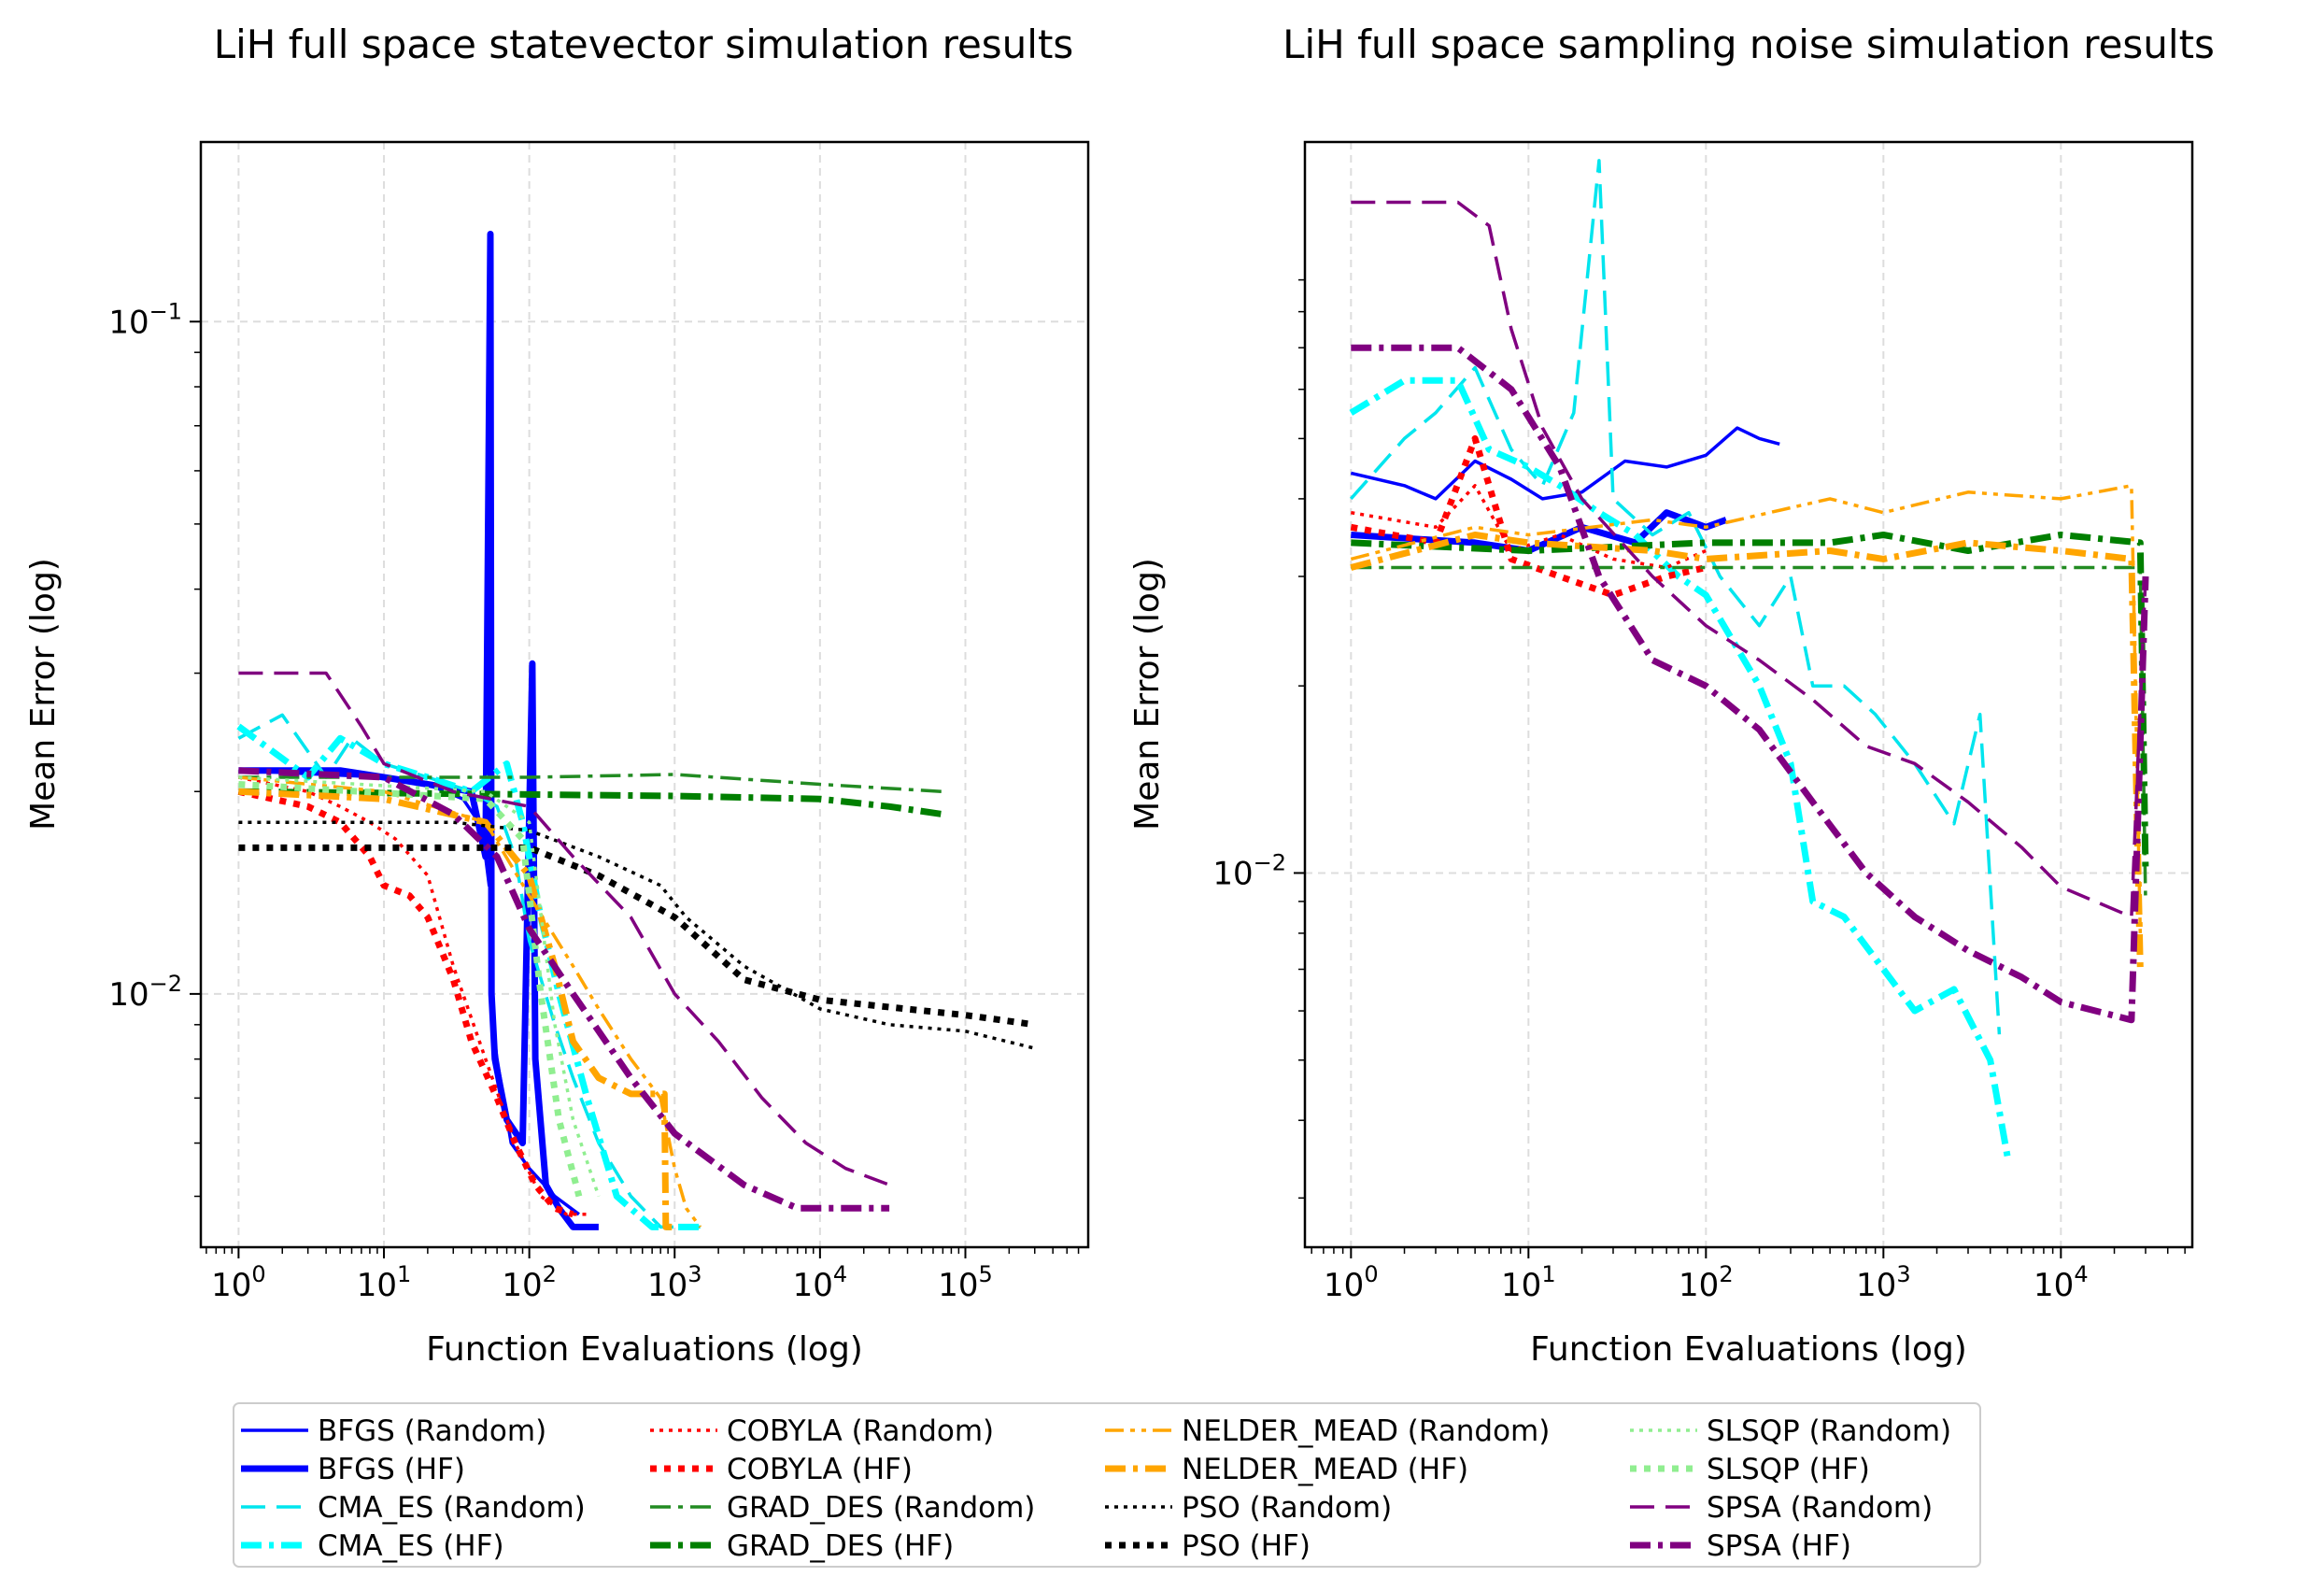  Describe the element at coordinates (1325, 1469) in the screenshot. I see `legend-label: NELDER_MEAD (HF)` at that location.